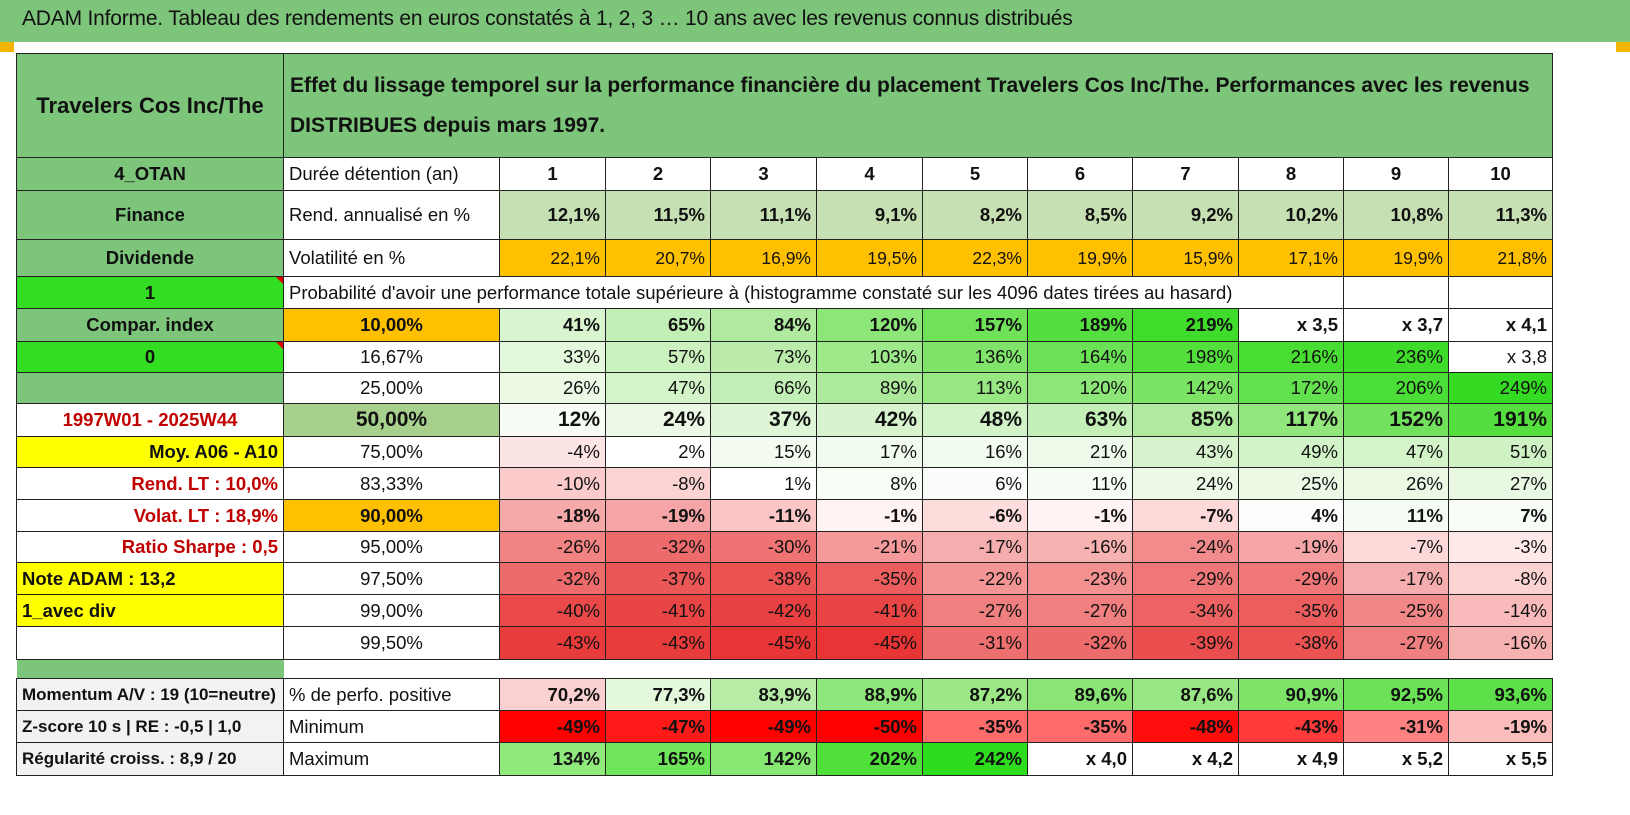 The height and width of the screenshot is (815, 1630). What do you see at coordinates (150, 258) in the screenshot?
I see `row-label: Dividende` at bounding box center [150, 258].